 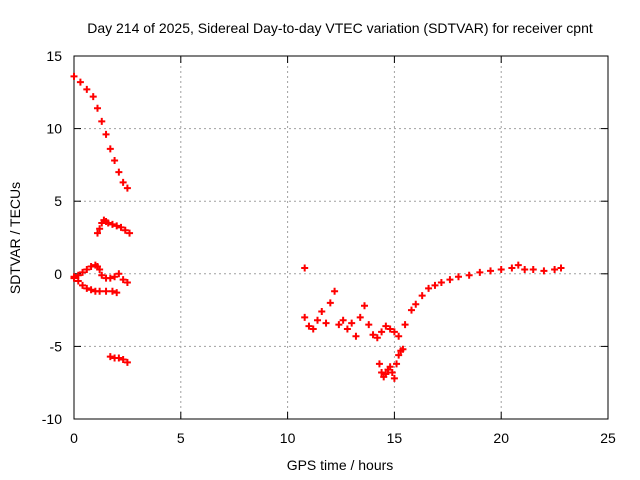 I want to click on series-near-zero-arc-upper, so click(x=100, y=274).